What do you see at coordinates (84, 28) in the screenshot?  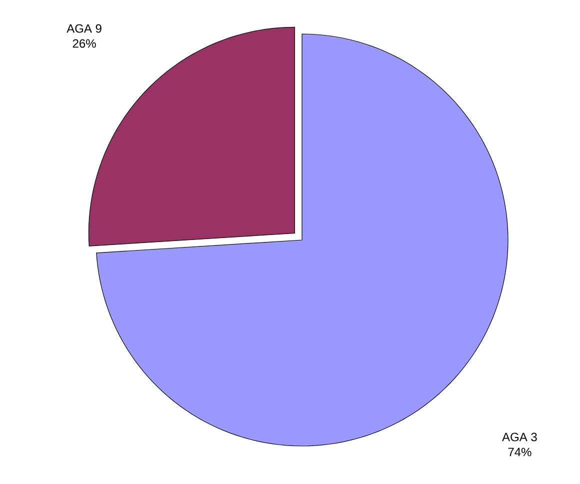 I see `slice-label: AGA 9` at bounding box center [84, 28].